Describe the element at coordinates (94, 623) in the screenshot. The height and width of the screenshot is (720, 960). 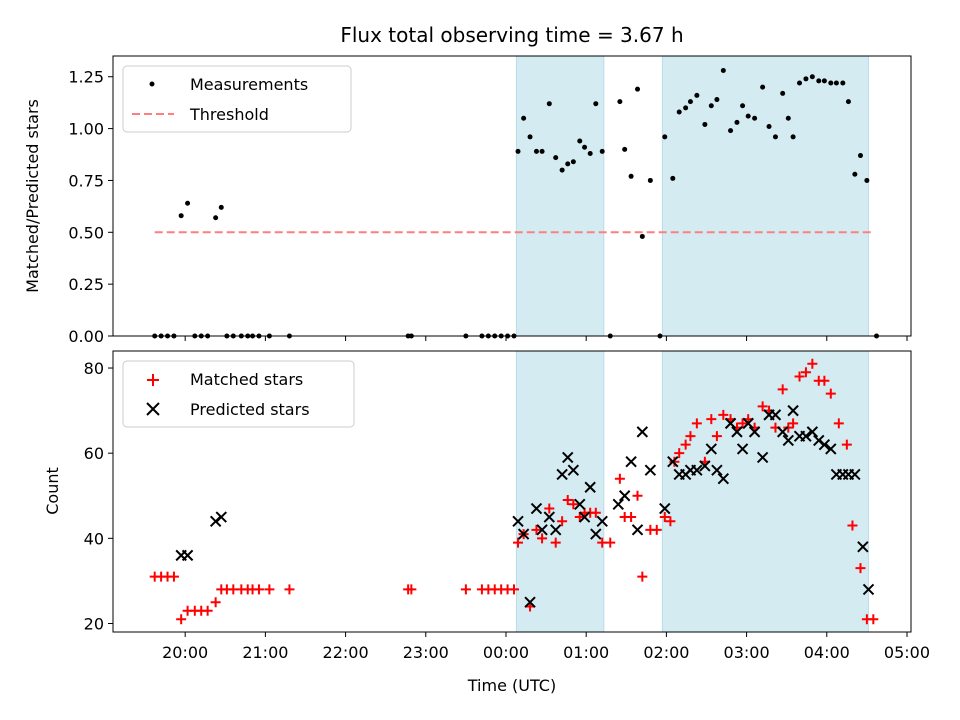
I see `y-tick-label: 20` at that location.